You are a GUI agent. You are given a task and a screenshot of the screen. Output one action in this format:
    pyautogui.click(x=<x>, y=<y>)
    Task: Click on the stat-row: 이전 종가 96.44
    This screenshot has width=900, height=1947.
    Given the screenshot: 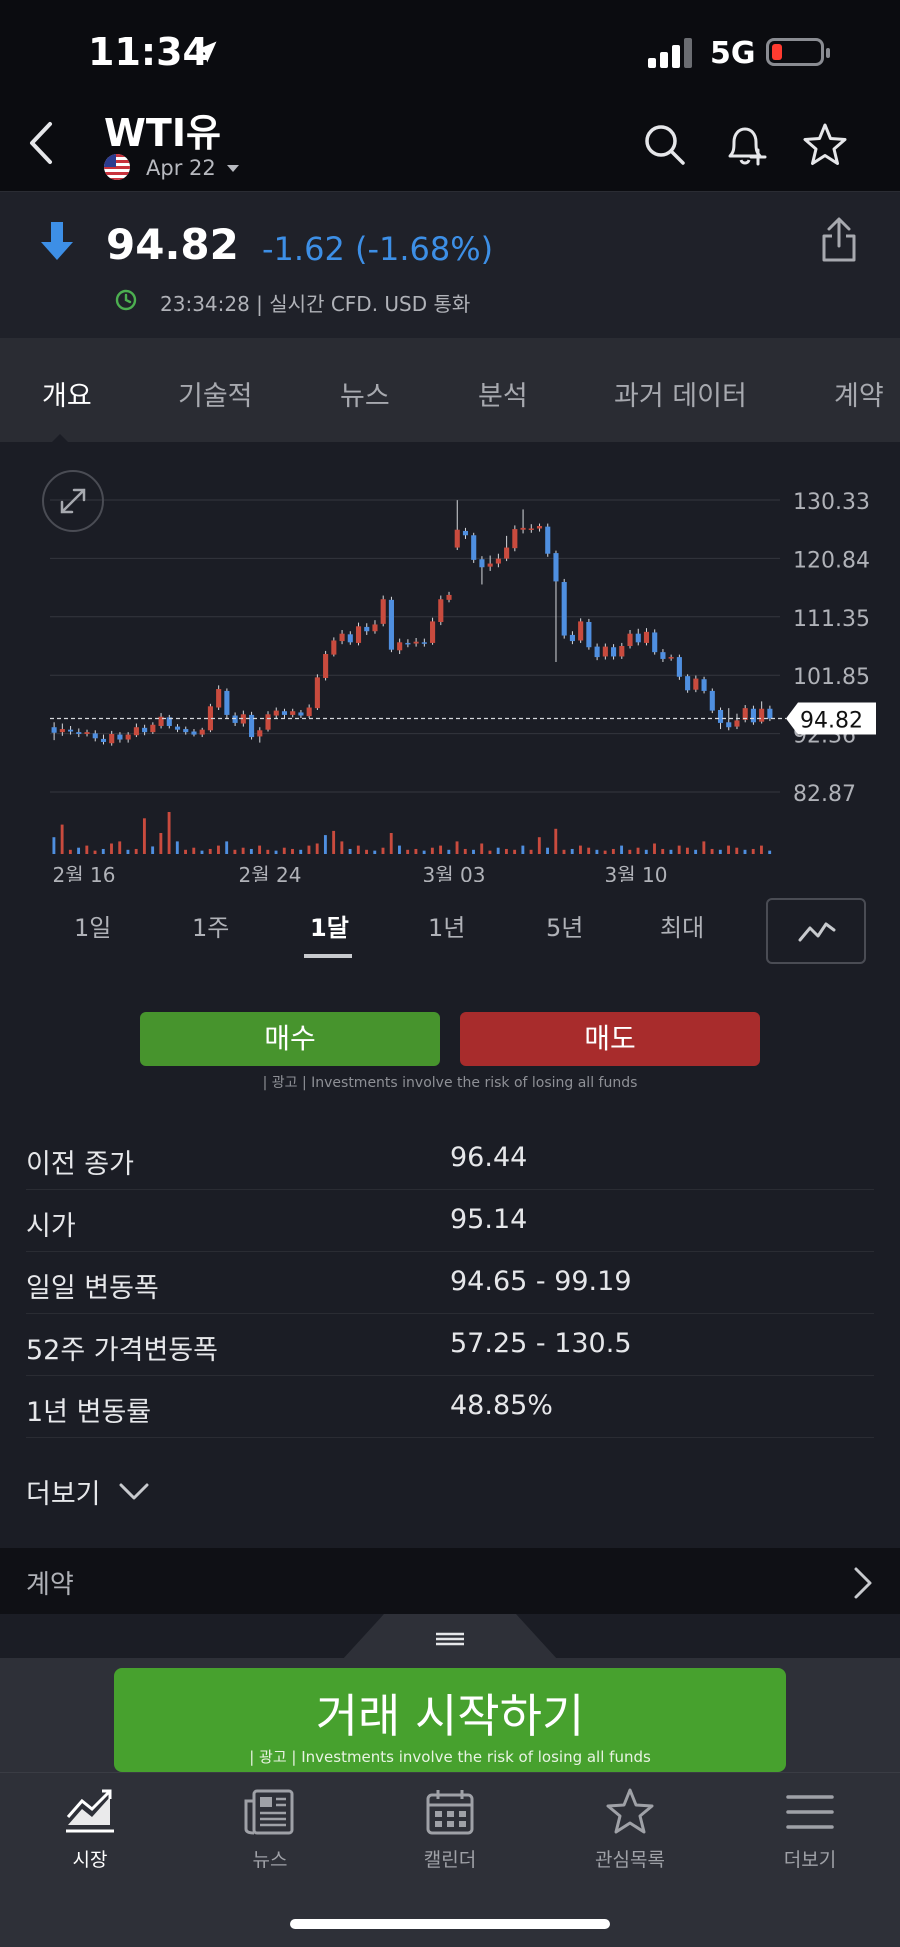 What is the action you would take?
    pyautogui.click(x=450, y=1159)
    